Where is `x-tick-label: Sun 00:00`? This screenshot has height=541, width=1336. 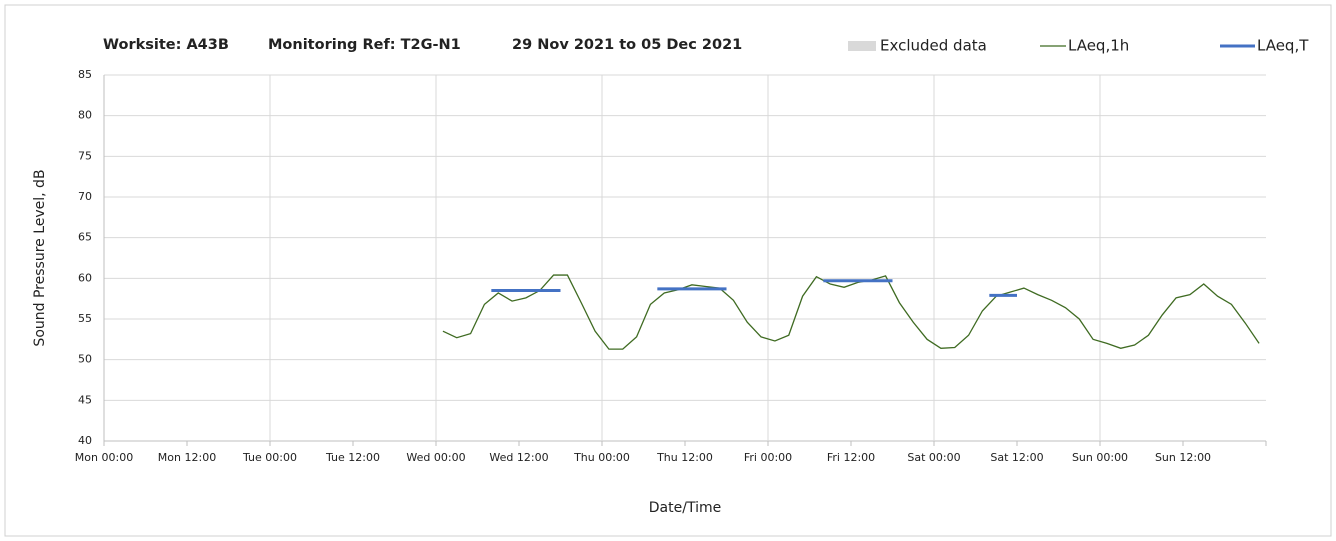 x-tick-label: Sun 00:00 is located at coordinates (1100, 457).